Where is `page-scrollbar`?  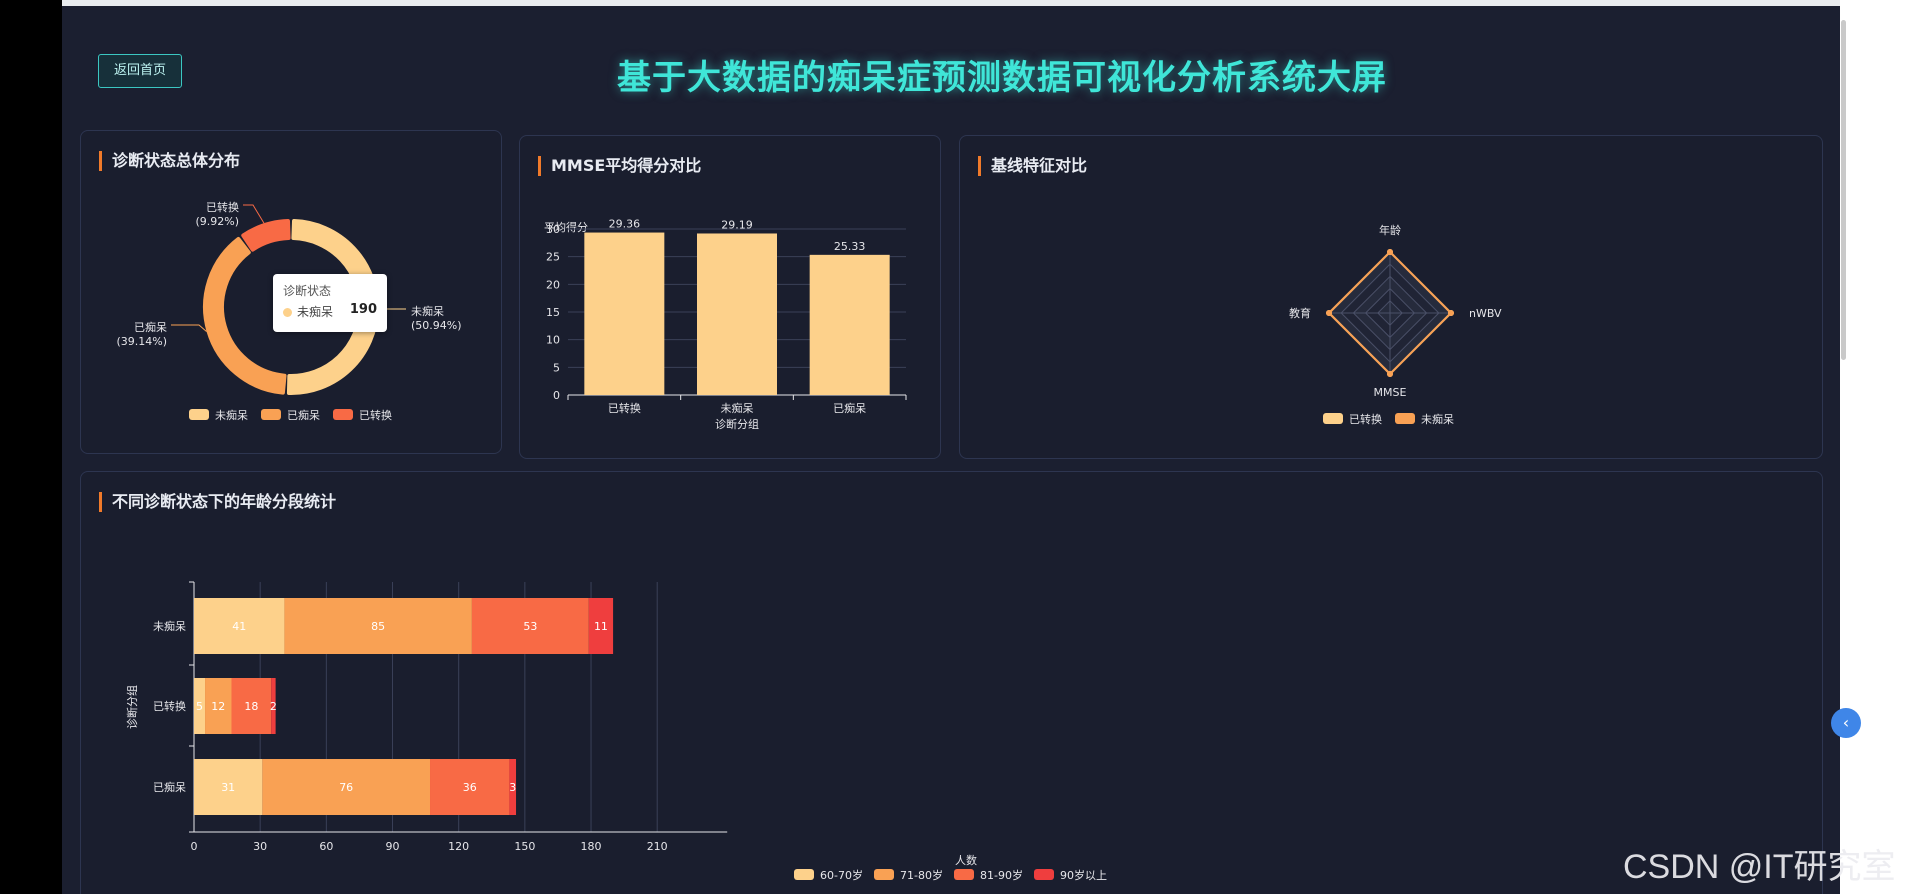 page-scrollbar is located at coordinates (1843, 190).